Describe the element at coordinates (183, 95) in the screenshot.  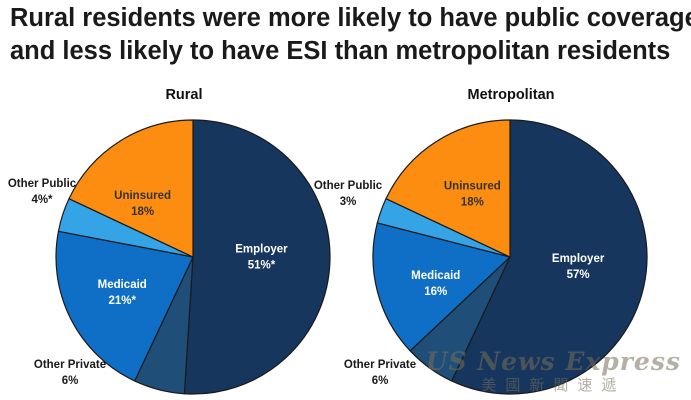
I see `pie-title-rural: Rural` at that location.